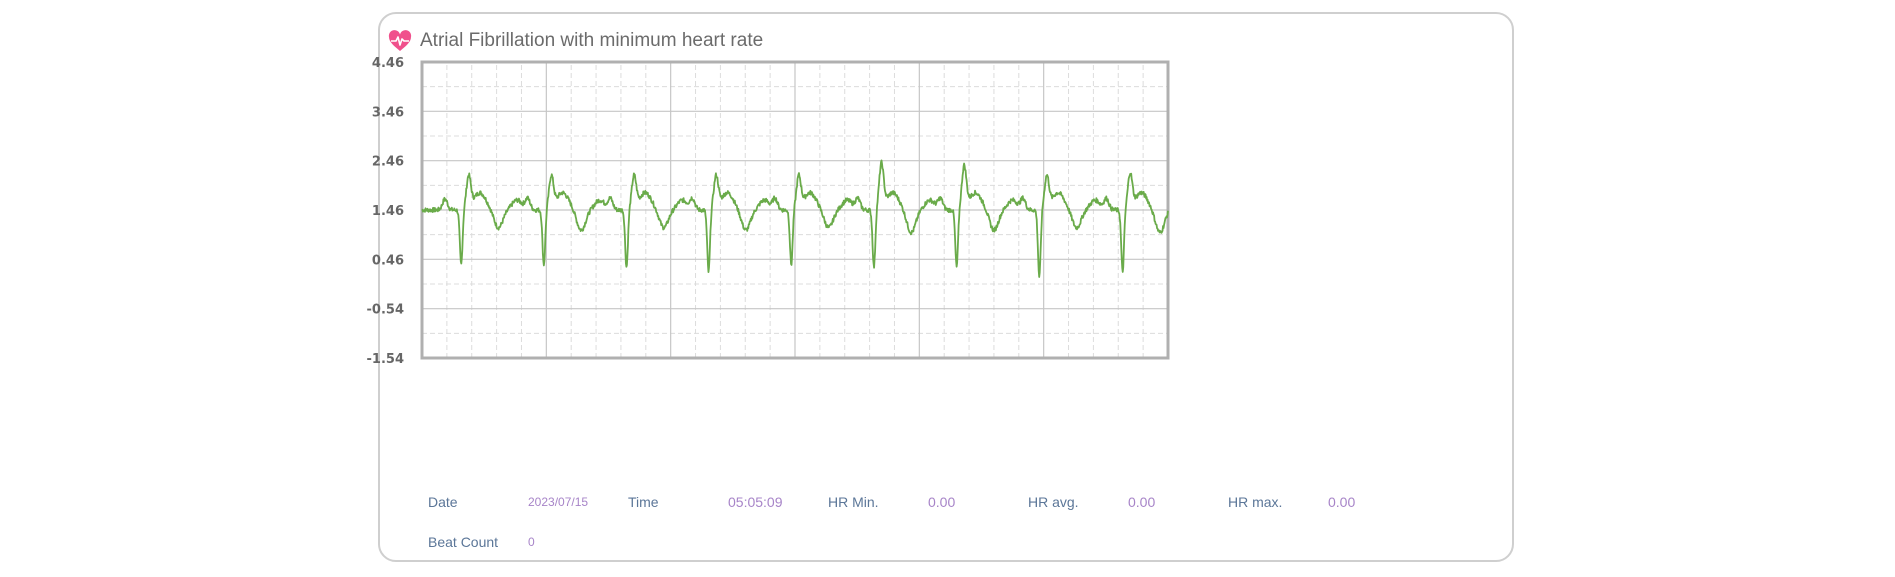 The image size is (1895, 577). I want to click on hr-max-label: HR max., so click(1255, 502).